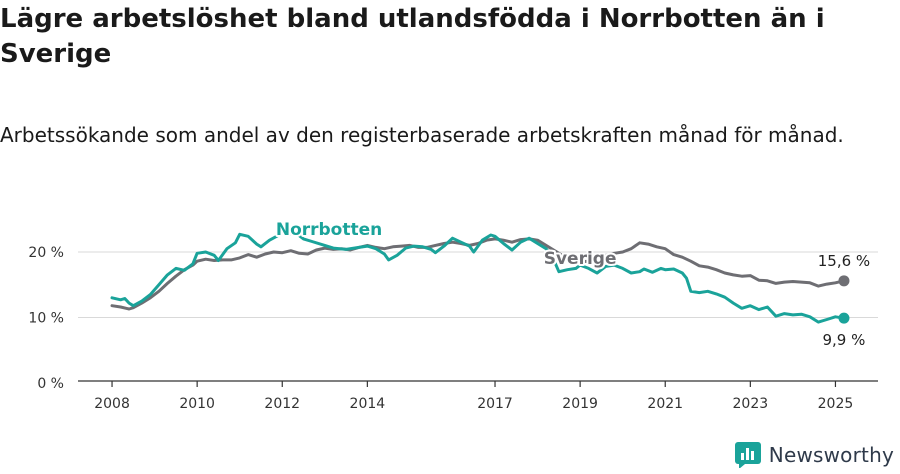  I want to click on brand-name: Newsworthy, so click(831, 455).